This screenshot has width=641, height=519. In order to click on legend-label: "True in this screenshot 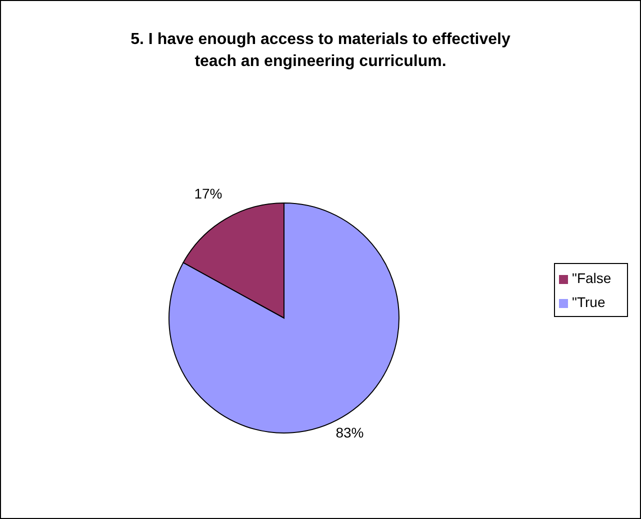, I will do `click(589, 302)`.